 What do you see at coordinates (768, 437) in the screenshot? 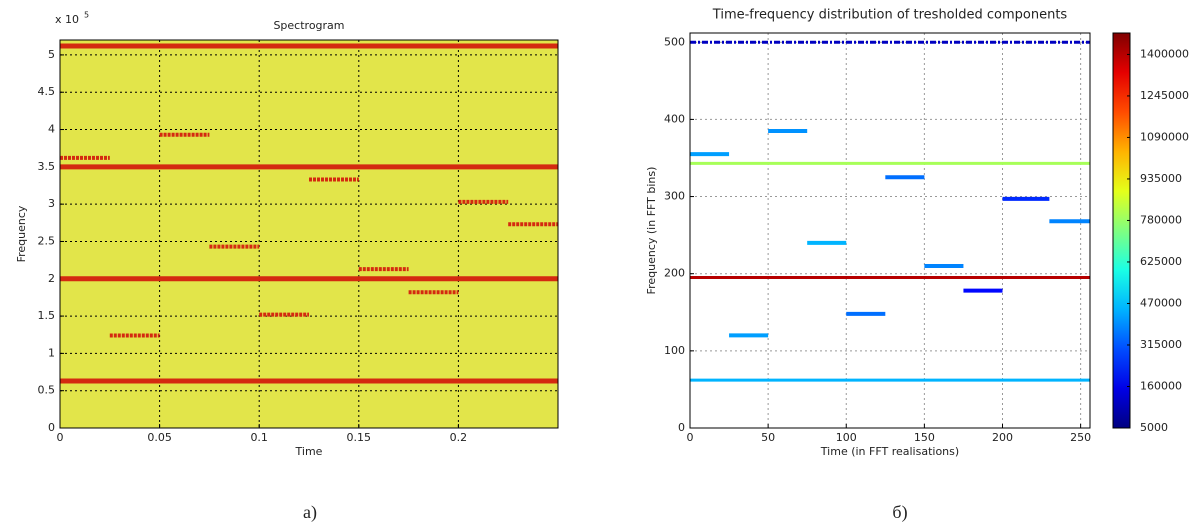
I see `x-tick-label: 50` at bounding box center [768, 437].